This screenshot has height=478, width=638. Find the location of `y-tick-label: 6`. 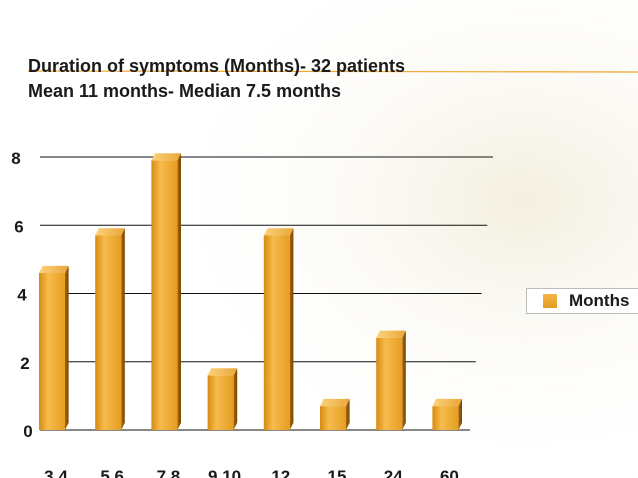

y-tick-label: 6 is located at coordinates (18, 226).